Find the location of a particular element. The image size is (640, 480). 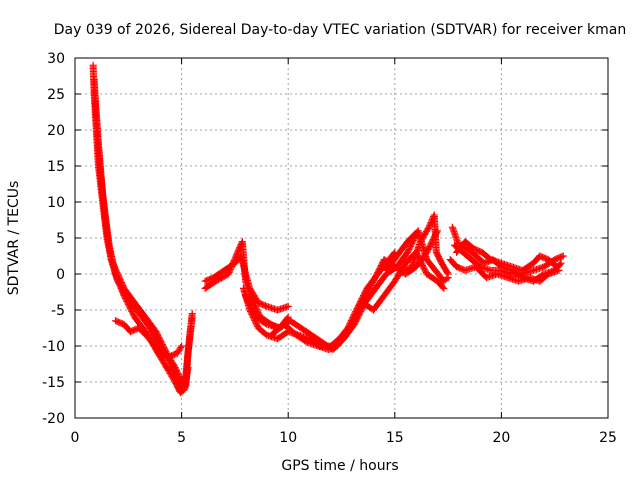

y-tick-label: -15 is located at coordinates (53, 383).